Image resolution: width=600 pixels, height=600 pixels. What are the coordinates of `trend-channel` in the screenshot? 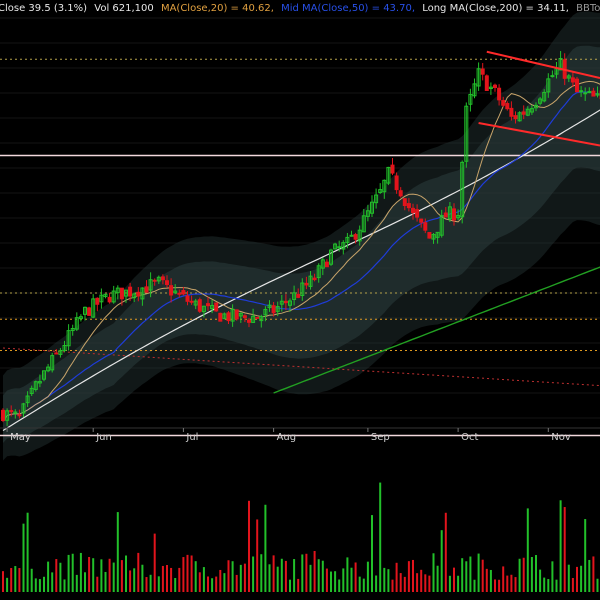 It's located at (539, 98).